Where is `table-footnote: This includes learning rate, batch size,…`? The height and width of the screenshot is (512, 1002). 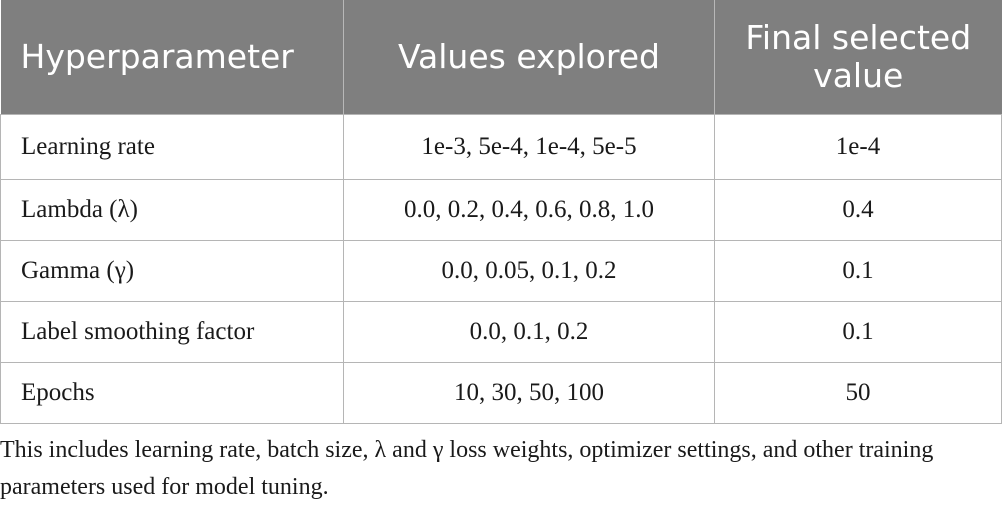 table-footnote: This includes learning rate, batch size,… is located at coordinates (467, 468).